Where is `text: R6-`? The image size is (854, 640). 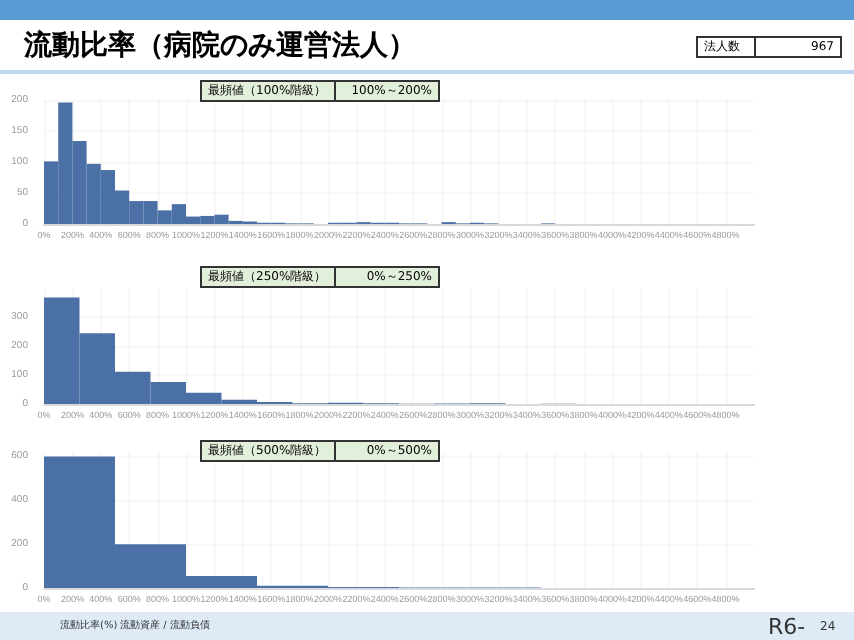 text: R6- is located at coordinates (787, 627).